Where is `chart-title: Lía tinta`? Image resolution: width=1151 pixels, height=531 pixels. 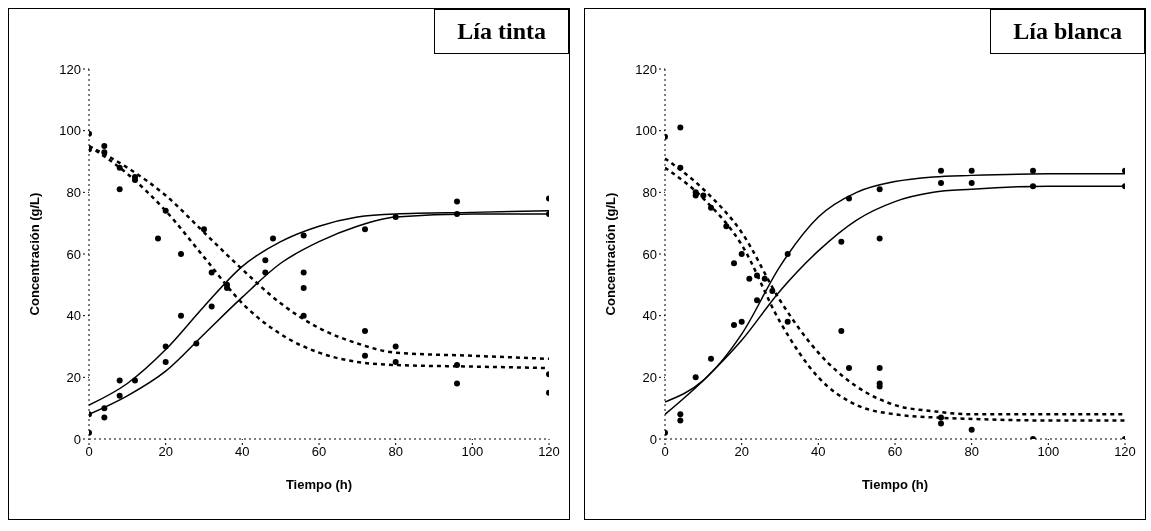
chart-title: Lía tinta is located at coordinates (501, 31).